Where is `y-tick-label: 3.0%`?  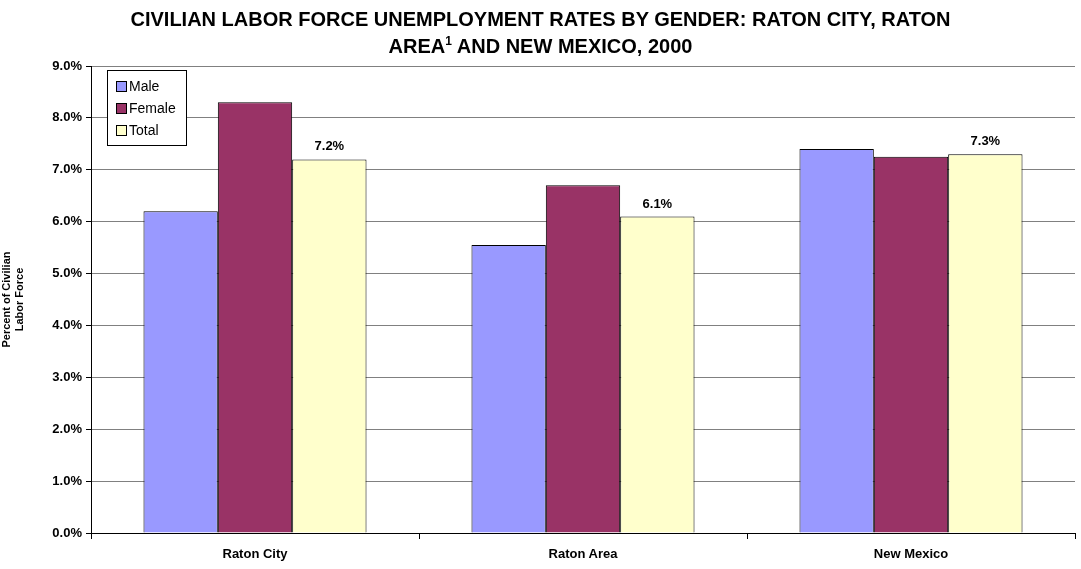 y-tick-label: 3.0% is located at coordinates (67, 376).